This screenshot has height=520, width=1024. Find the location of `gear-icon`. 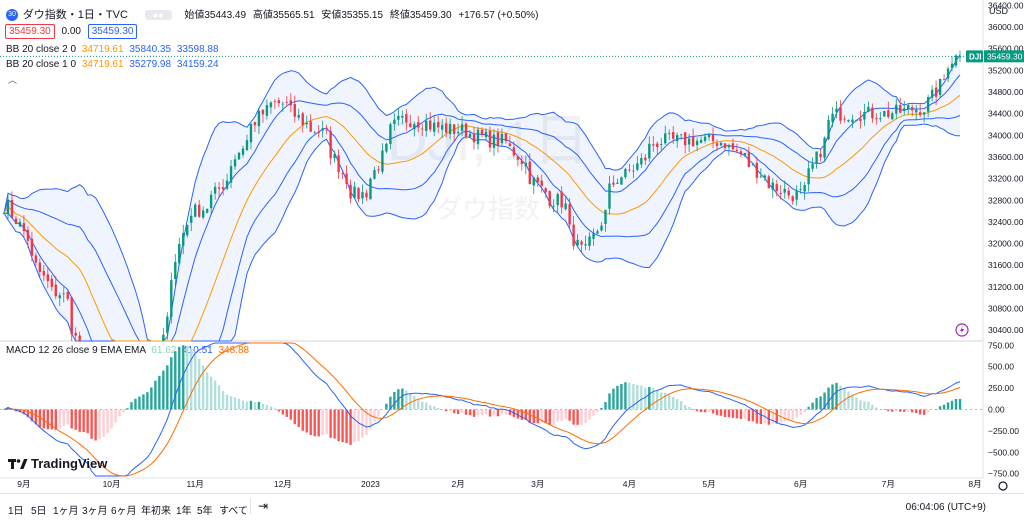

gear-icon is located at coordinates (1003, 486).